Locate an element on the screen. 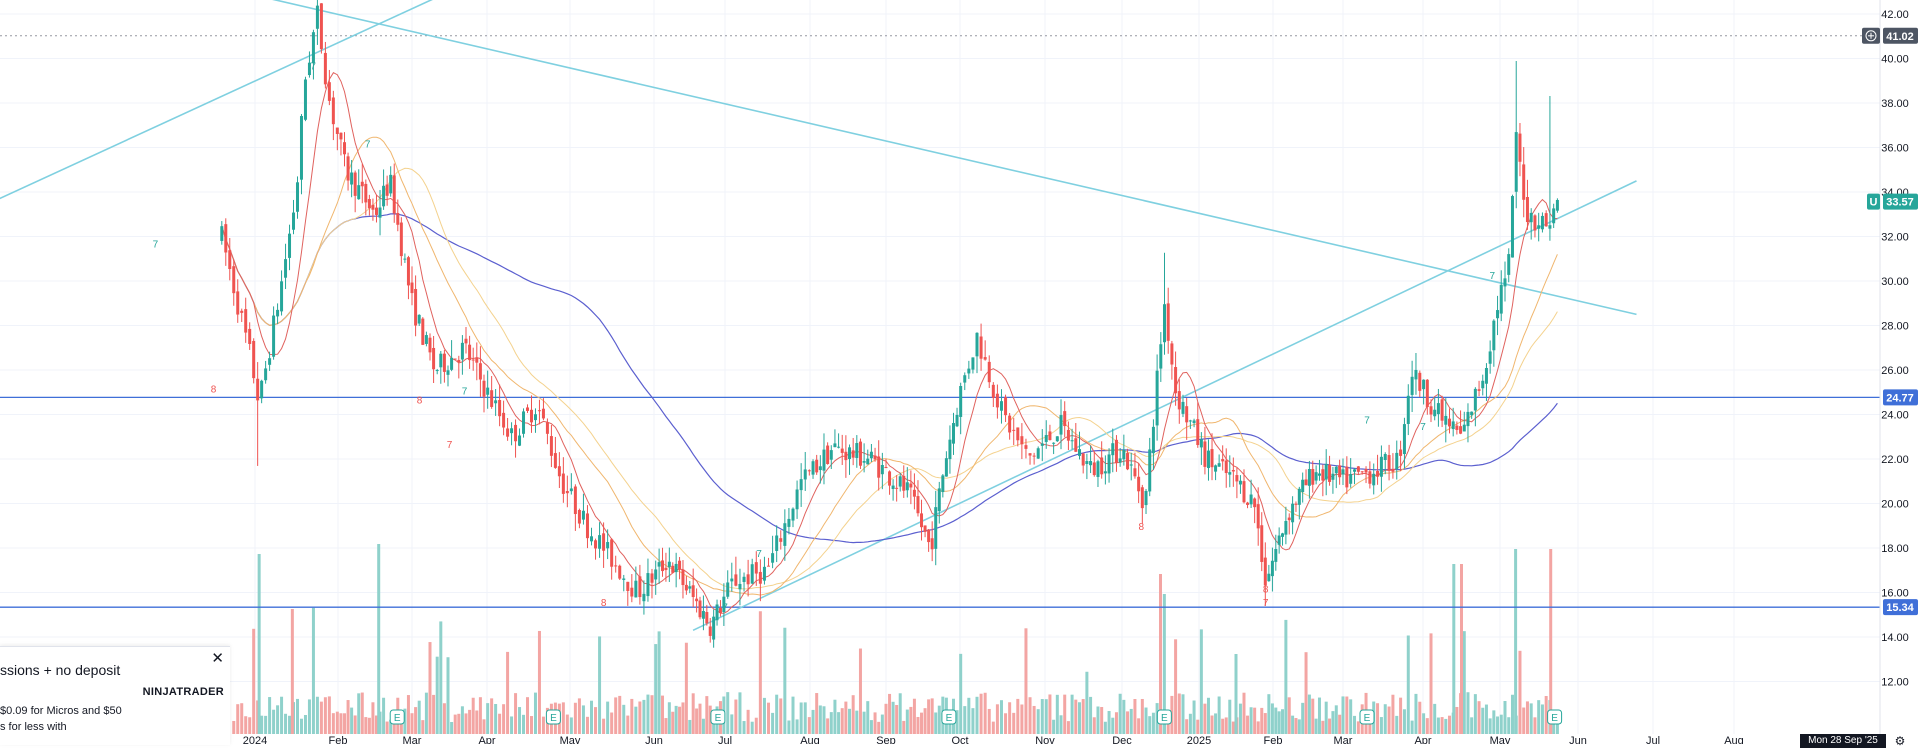 This screenshot has width=1920, height=748. price-tick-label: 18.00 is located at coordinates (1895, 549).